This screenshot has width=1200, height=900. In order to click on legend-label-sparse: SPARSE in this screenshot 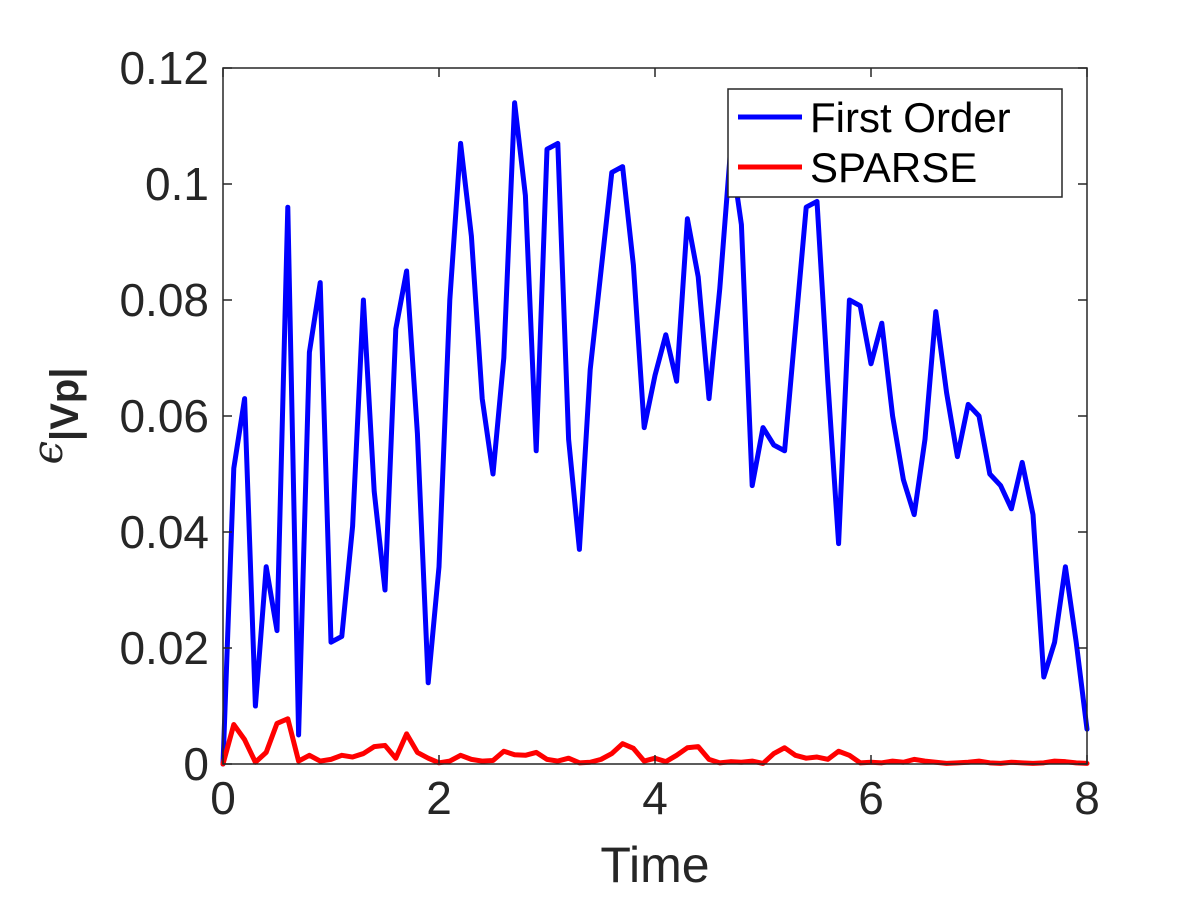, I will do `click(893, 167)`.